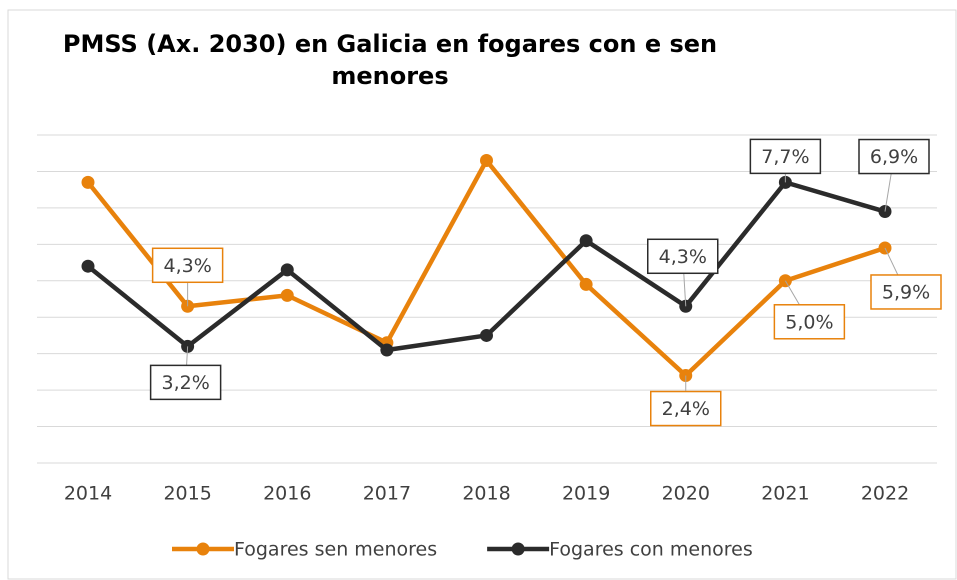  I want to click on x-tick-label: 2021, so click(785, 494).